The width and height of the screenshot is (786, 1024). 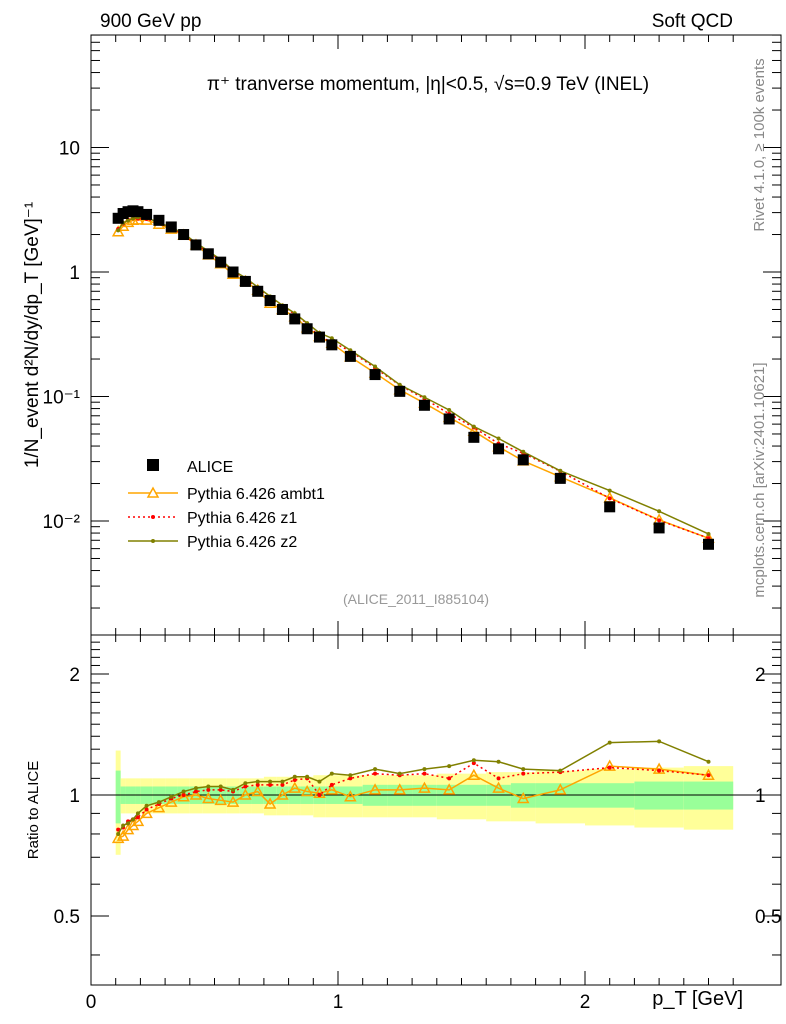 I want to click on x-tick-label: 2, so click(x=585, y=1002).